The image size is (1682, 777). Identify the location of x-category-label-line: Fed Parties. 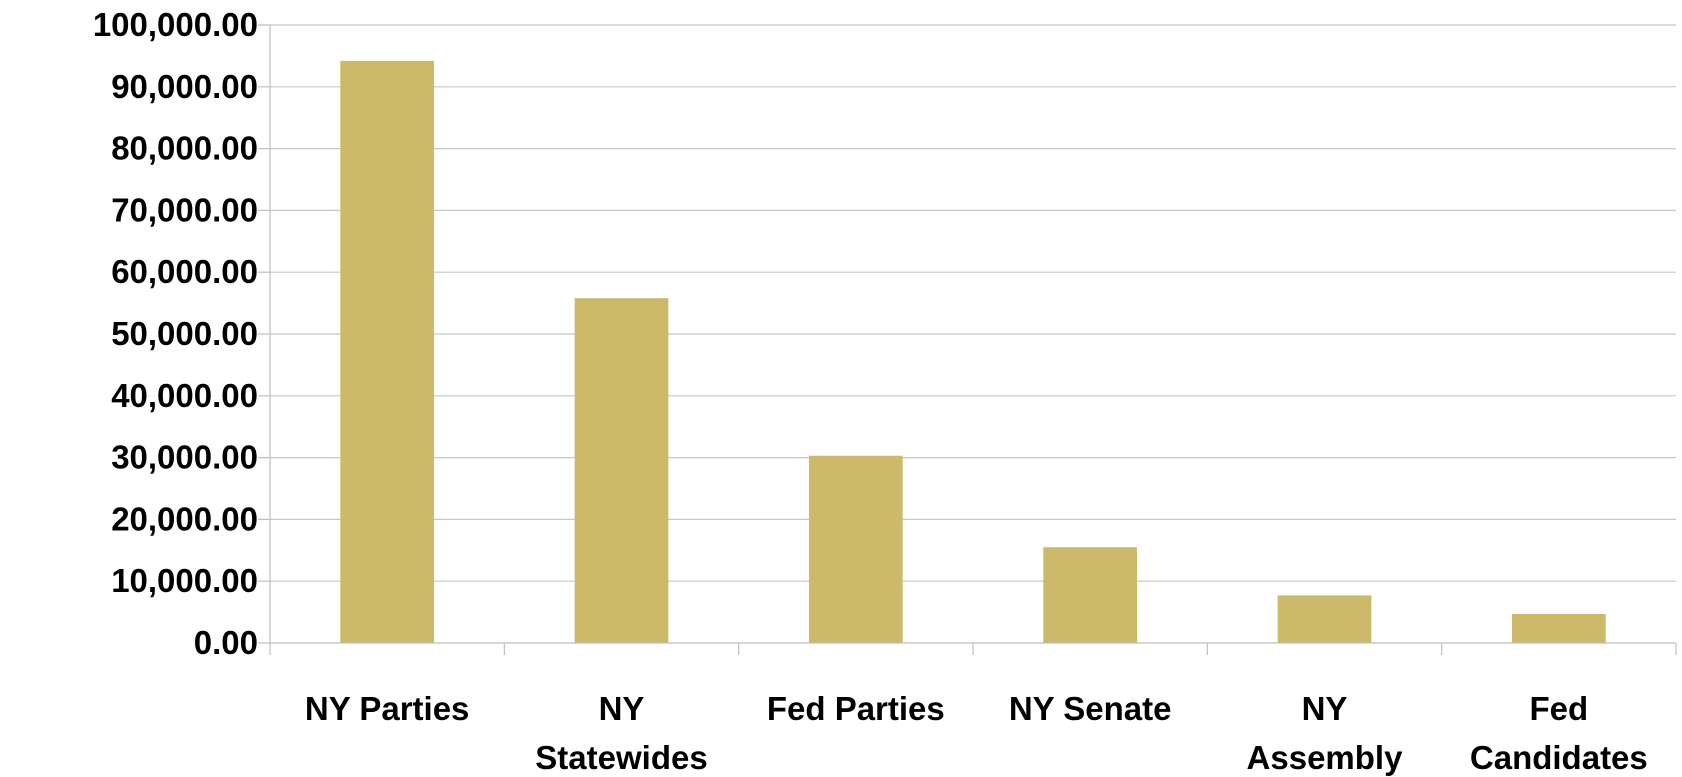
(856, 708).